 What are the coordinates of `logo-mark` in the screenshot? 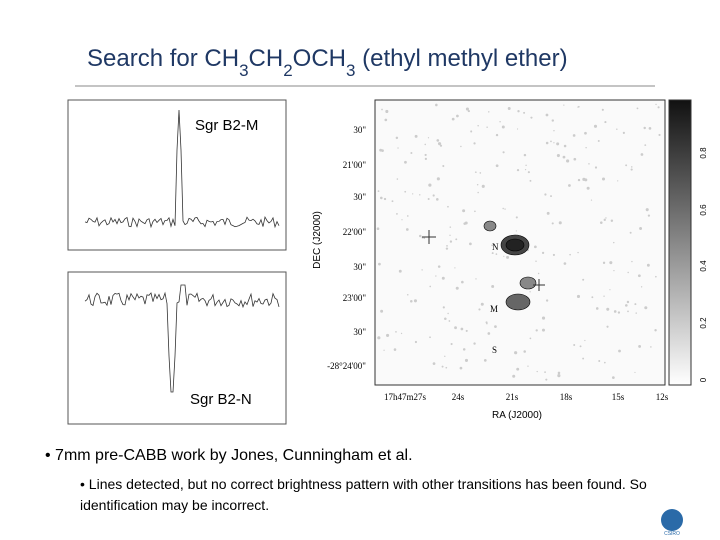 It's located at (672, 520).